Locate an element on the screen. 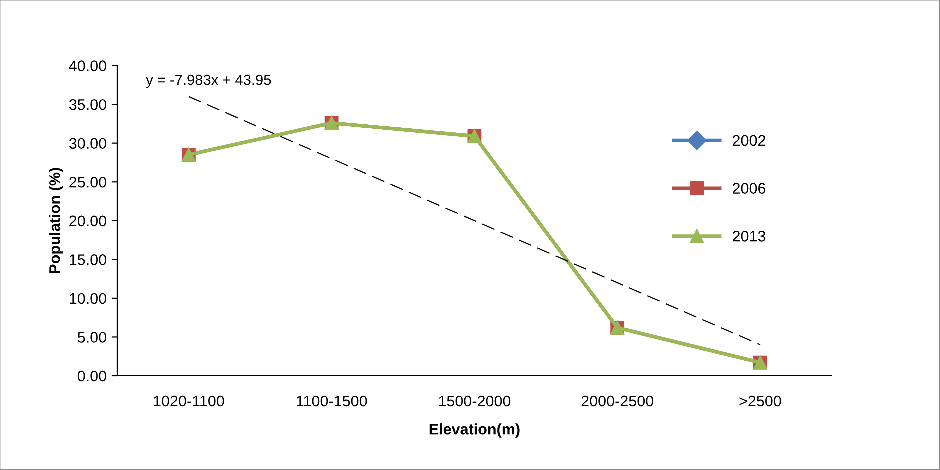 The width and height of the screenshot is (940, 470). x-axis-title: Elevation(m) is located at coordinates (475, 431).